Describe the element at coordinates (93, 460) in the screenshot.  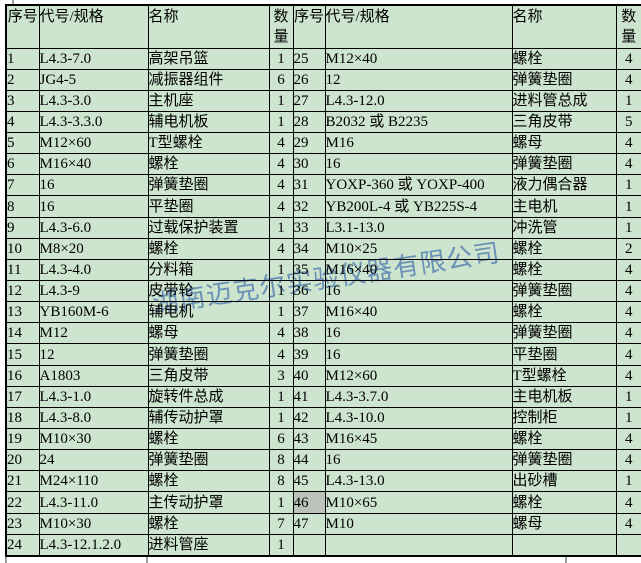
I see `code-cell-left: 24` at that location.